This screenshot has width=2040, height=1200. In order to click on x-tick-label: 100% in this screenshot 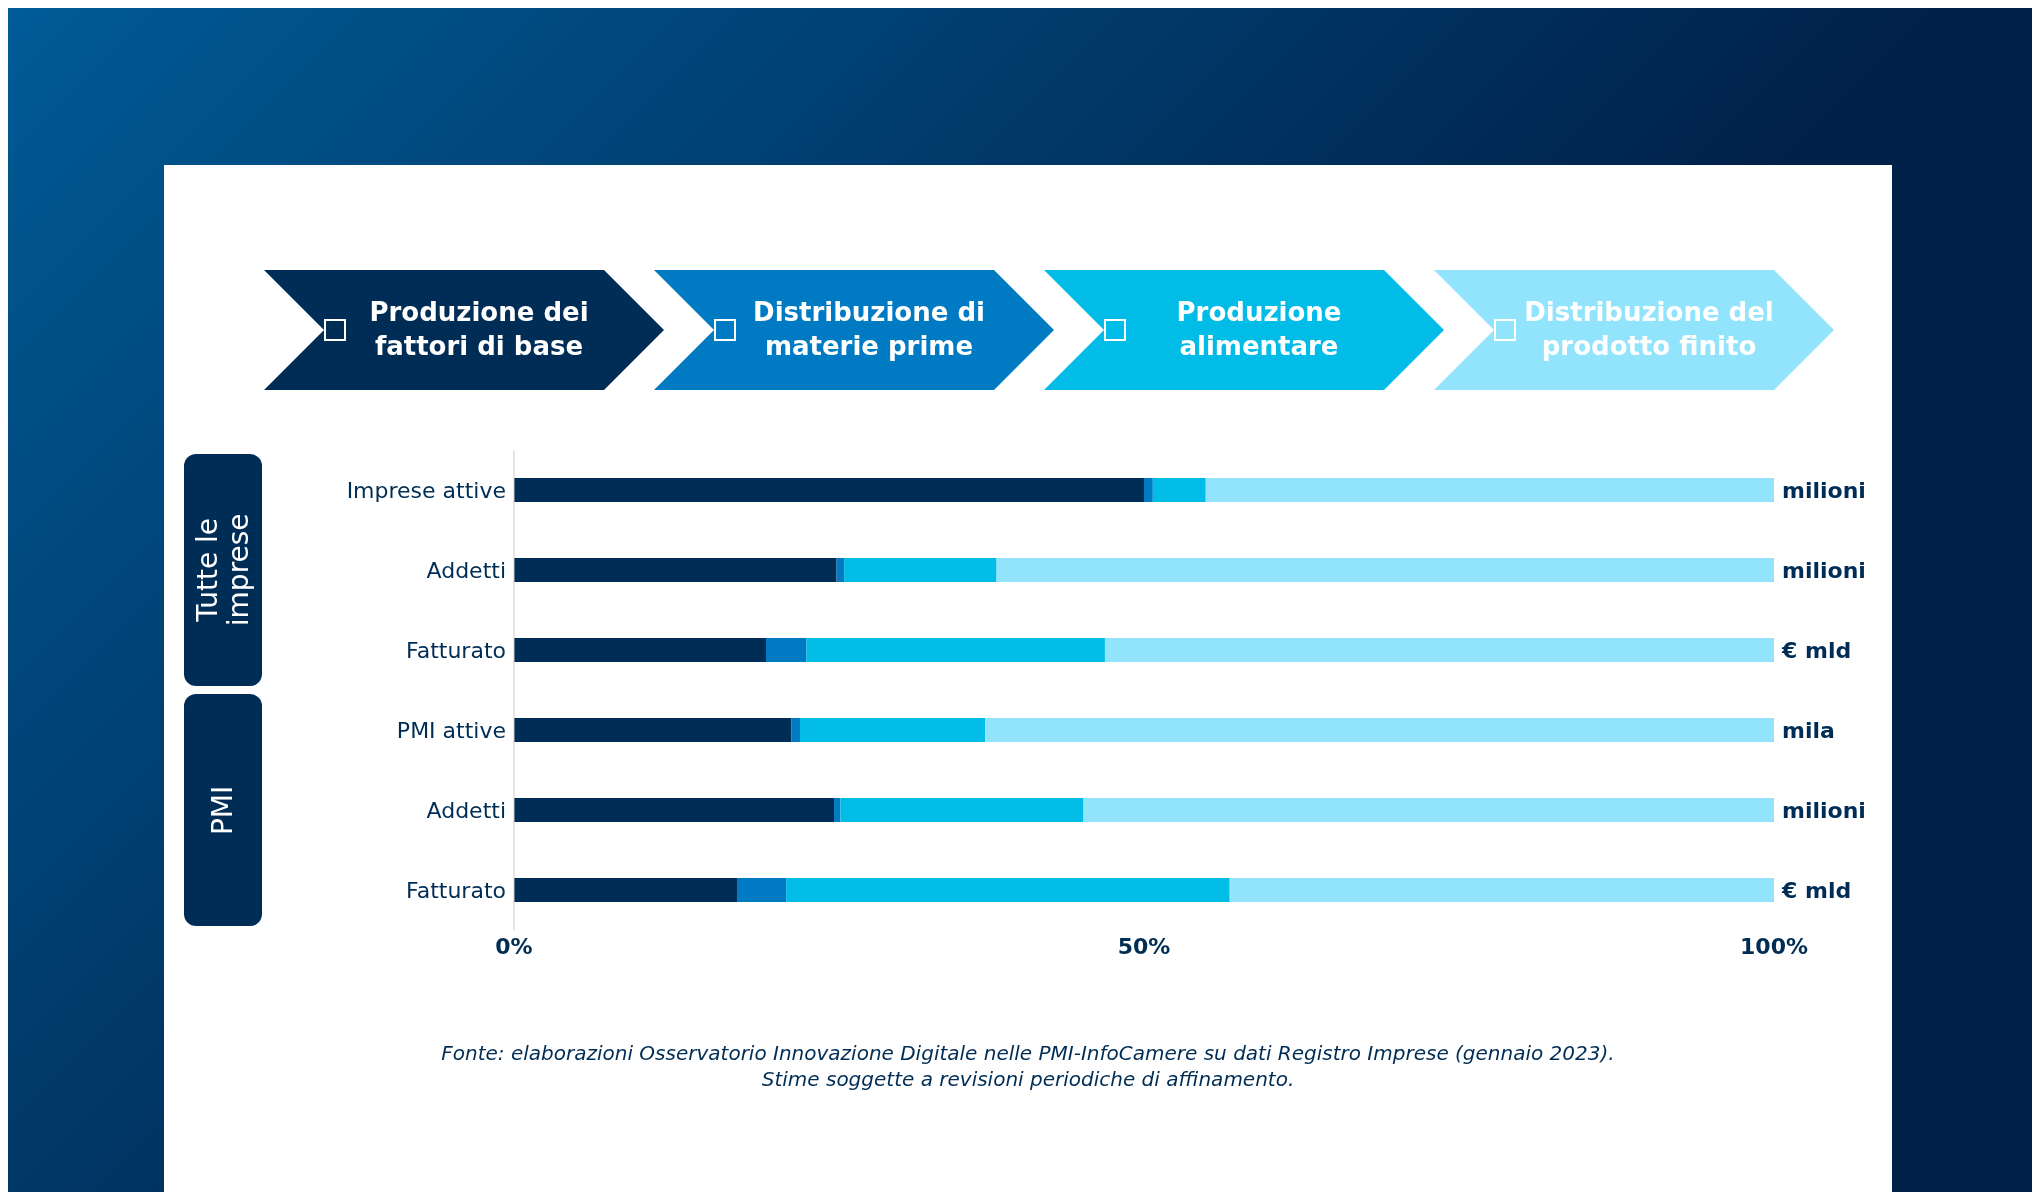, I will do `click(1774, 946)`.